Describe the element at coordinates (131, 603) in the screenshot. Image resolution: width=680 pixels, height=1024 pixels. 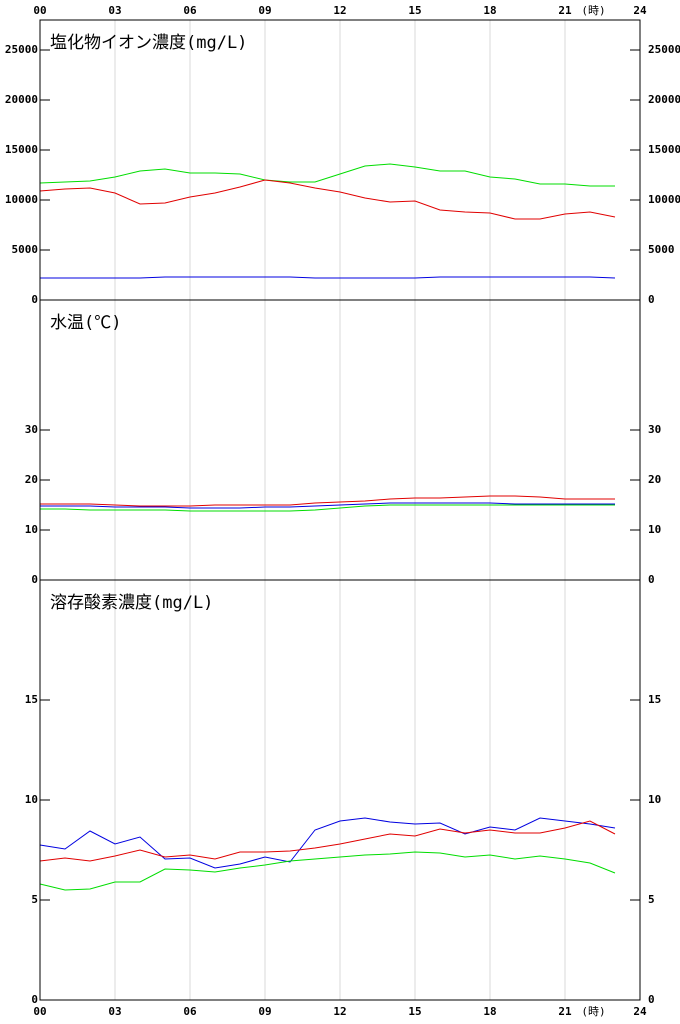
I see `panel-title: 溶存酸素濃度(mg/L)` at that location.